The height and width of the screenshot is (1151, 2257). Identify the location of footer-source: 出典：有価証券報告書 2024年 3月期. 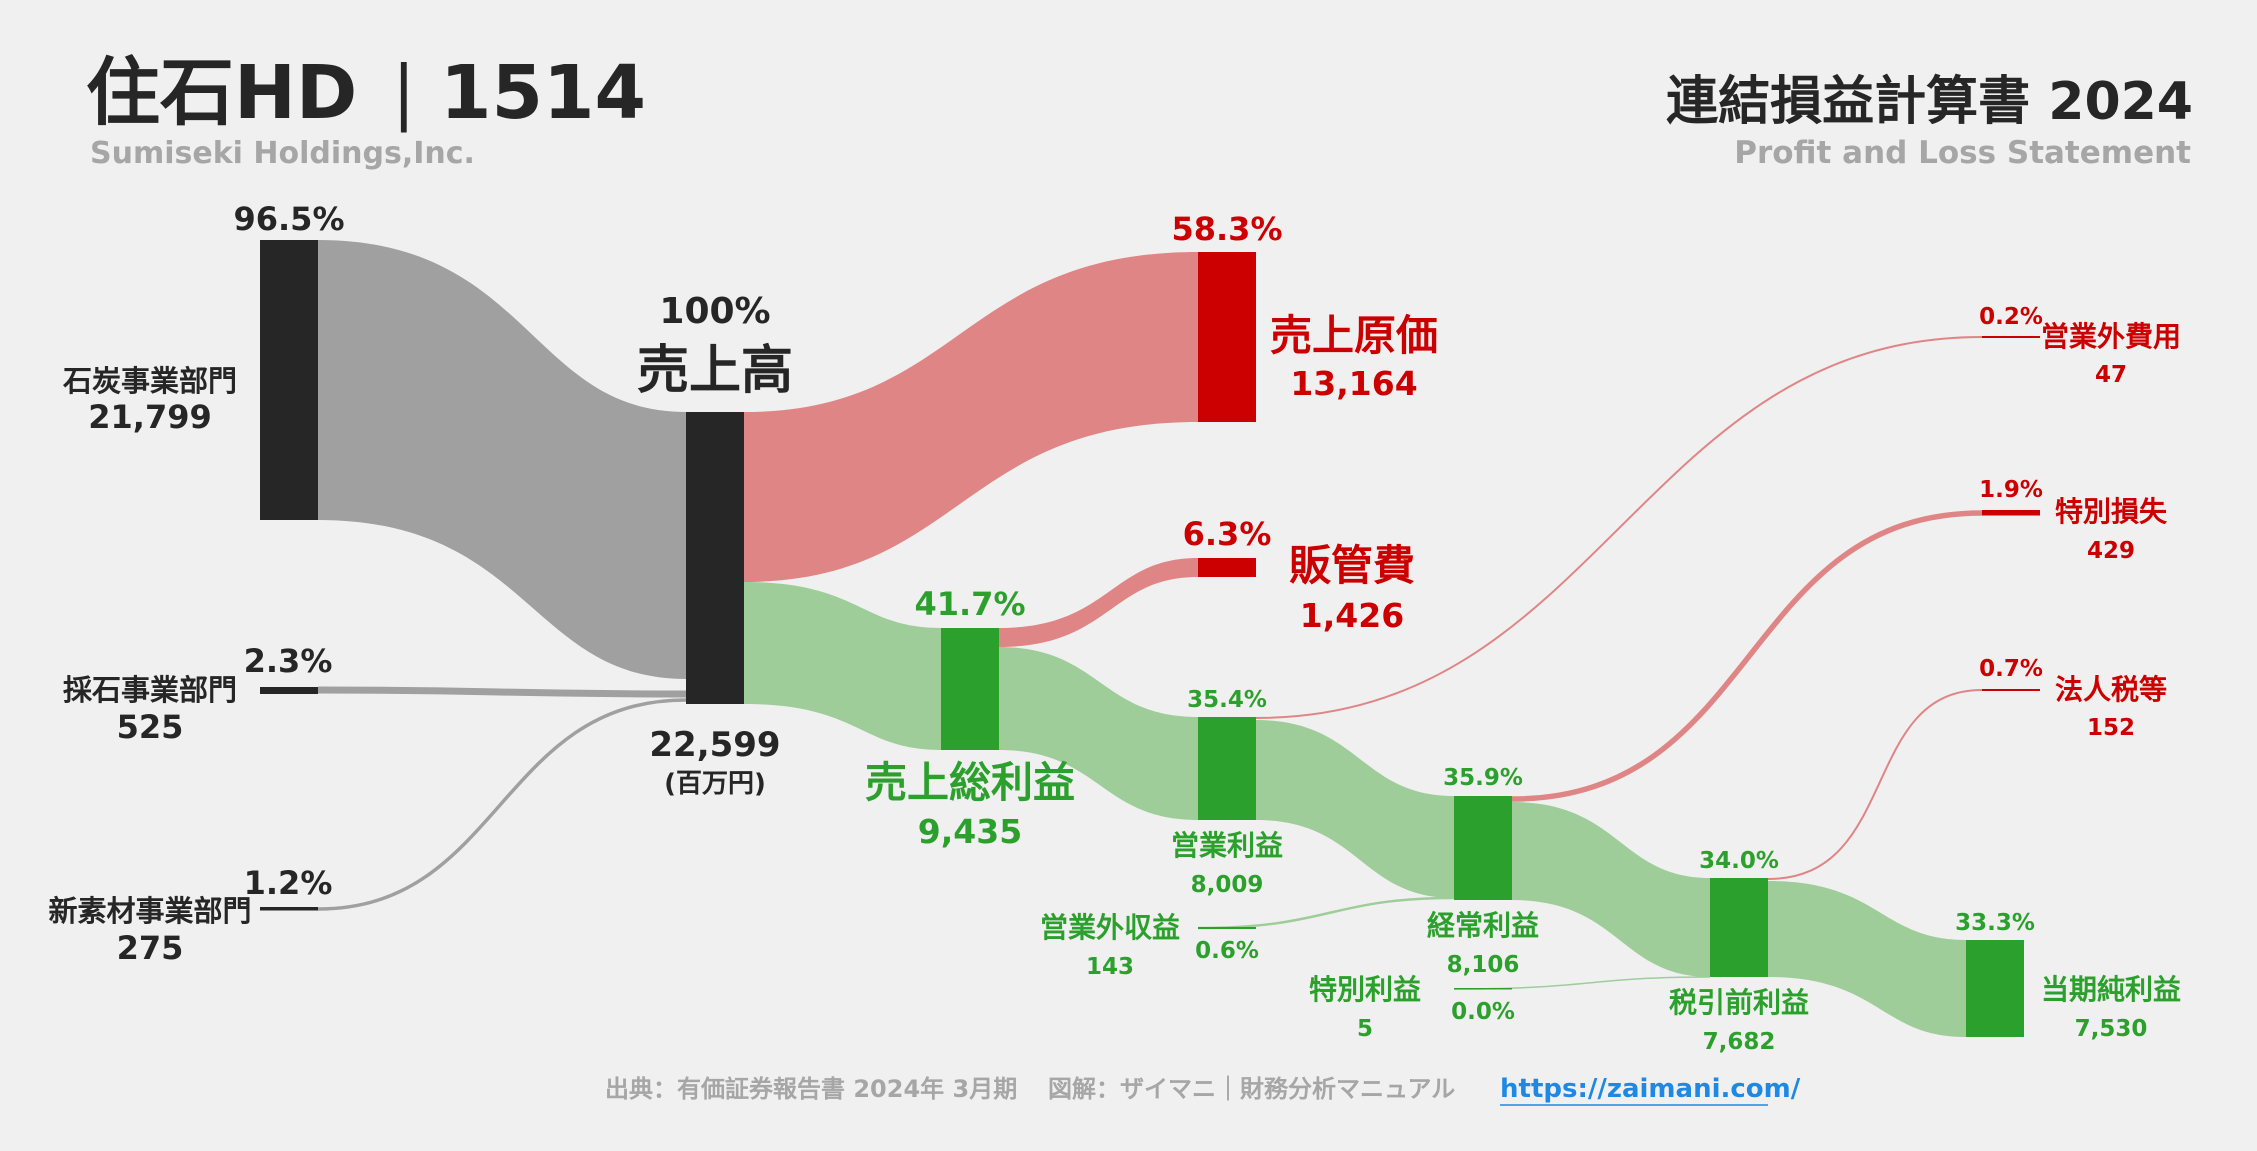
(811, 1089).